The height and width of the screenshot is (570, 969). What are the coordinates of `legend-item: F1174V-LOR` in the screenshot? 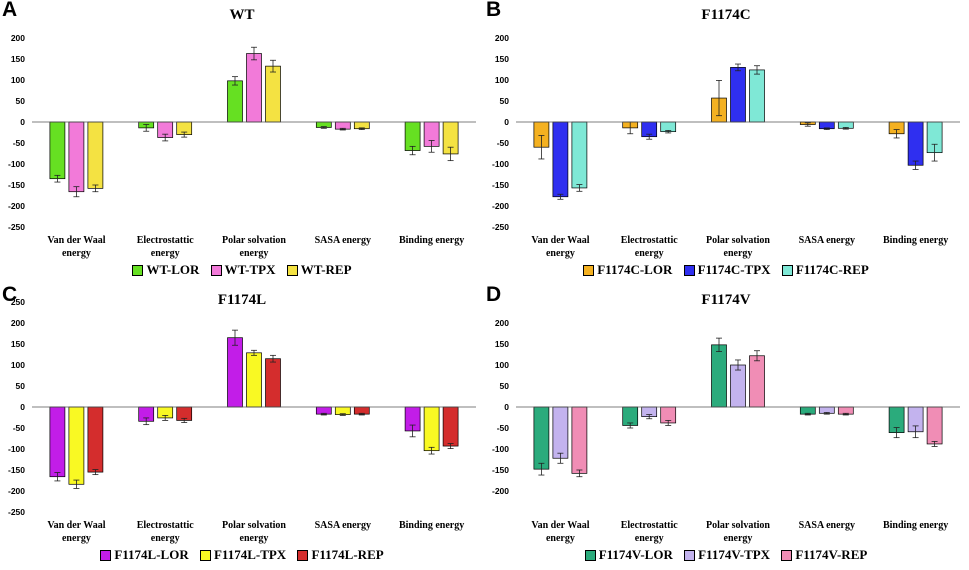 It's located at (628, 555).